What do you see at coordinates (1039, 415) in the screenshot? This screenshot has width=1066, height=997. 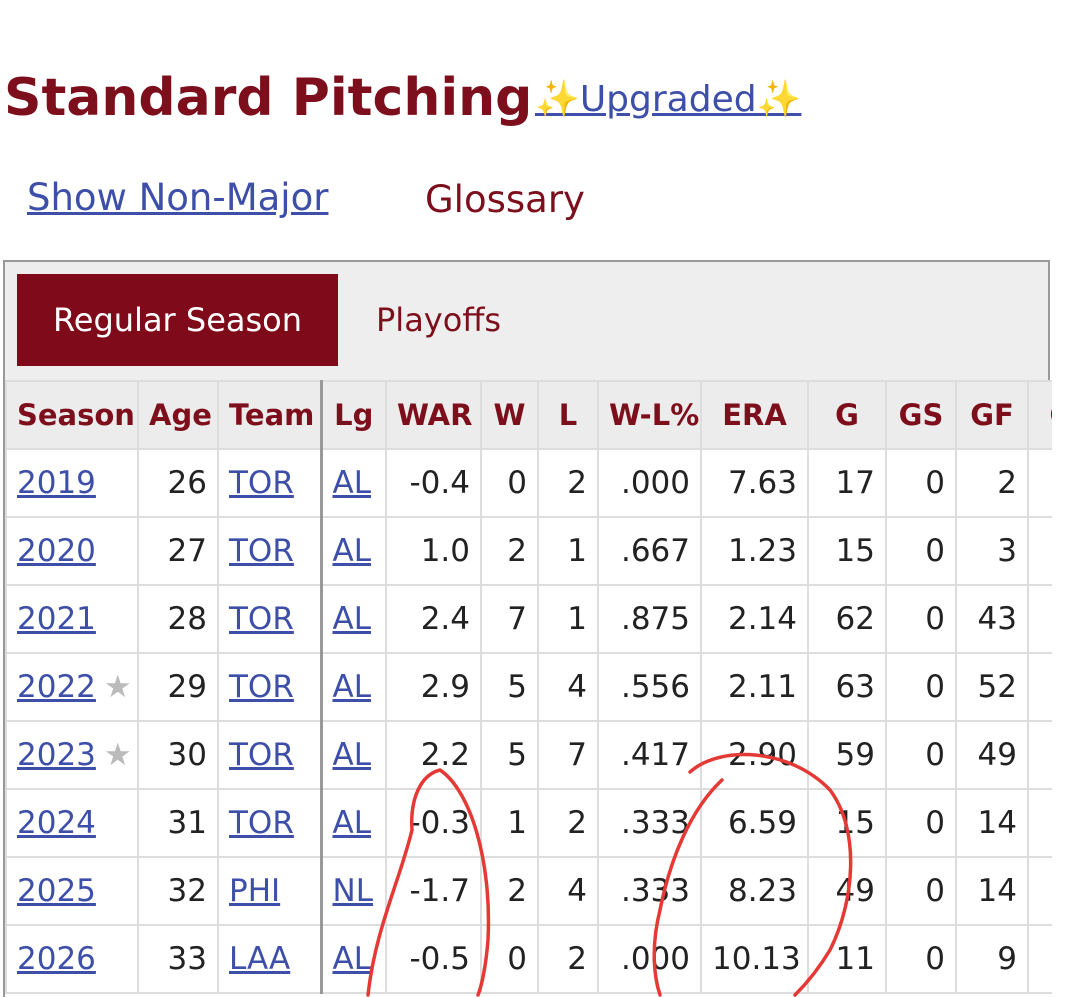 I see `column-header: CG` at bounding box center [1039, 415].